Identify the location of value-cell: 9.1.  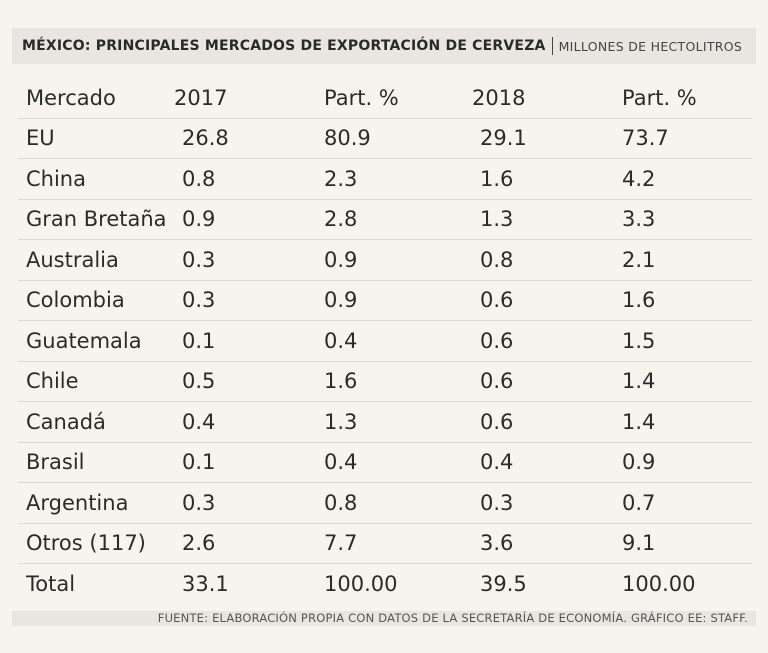
(681, 543).